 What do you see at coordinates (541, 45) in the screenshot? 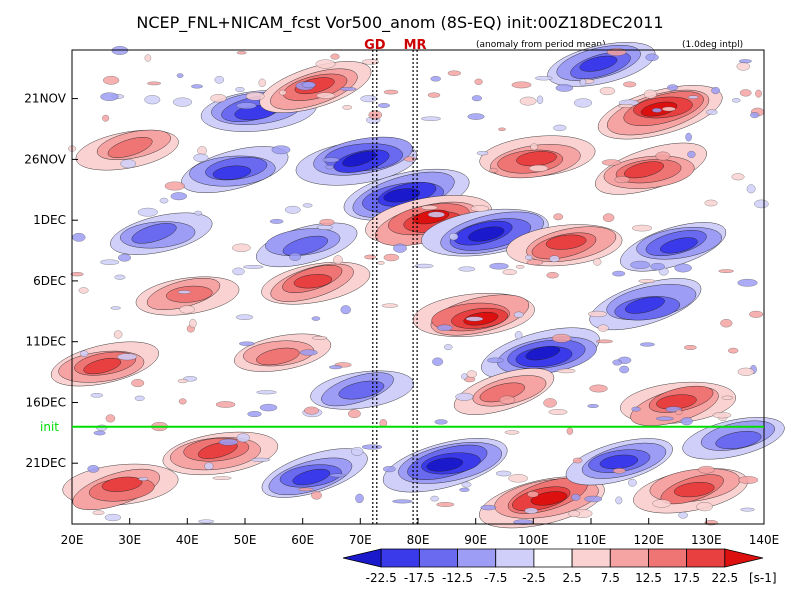
I see `chart-subtitle-left: (anomaly from period mean)` at bounding box center [541, 45].